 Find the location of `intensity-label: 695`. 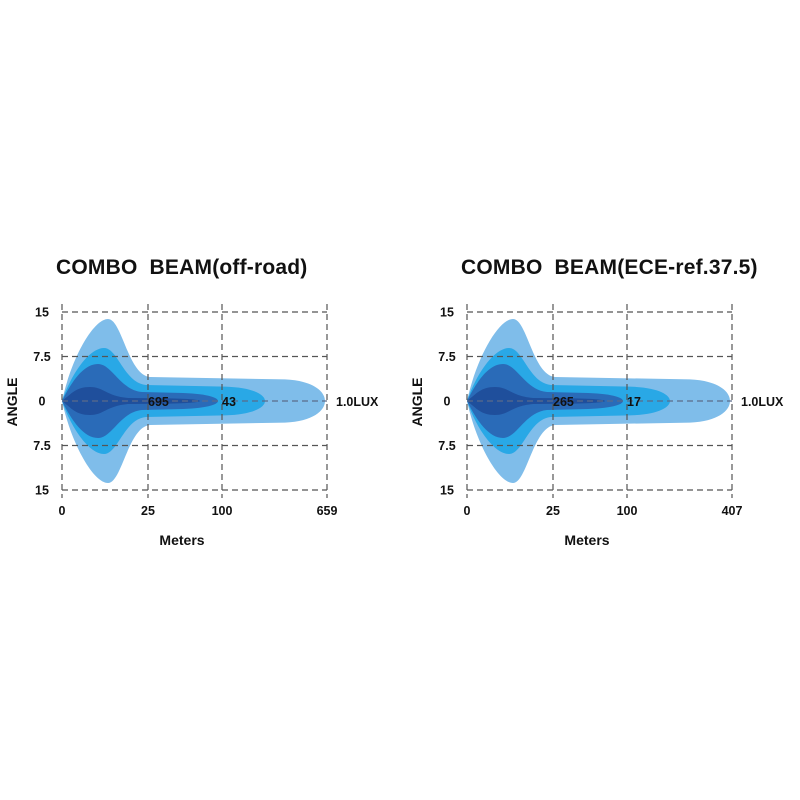

intensity-label: 695 is located at coordinates (158, 402).